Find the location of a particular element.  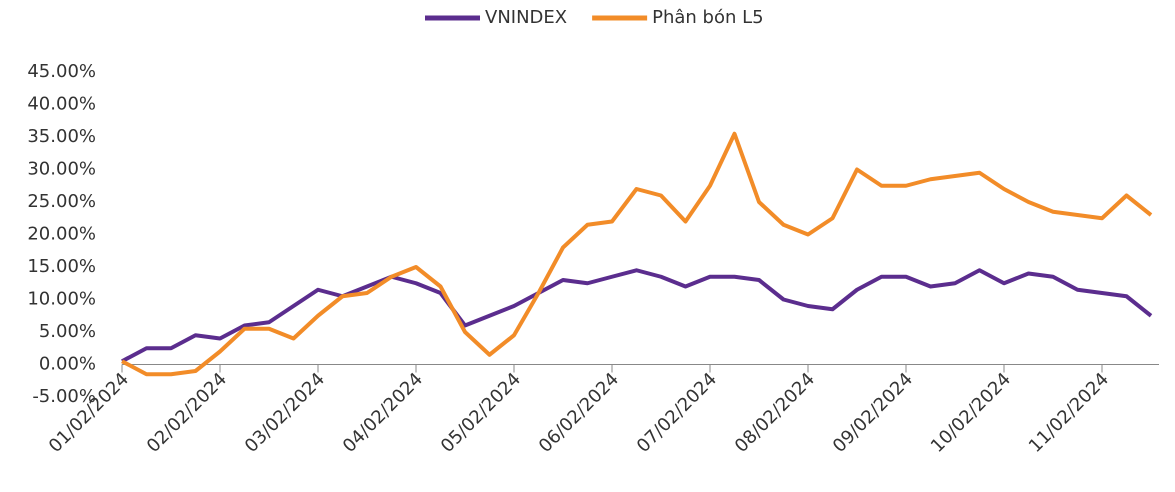

y-tick-label: 0.00% is located at coordinates (67, 364).